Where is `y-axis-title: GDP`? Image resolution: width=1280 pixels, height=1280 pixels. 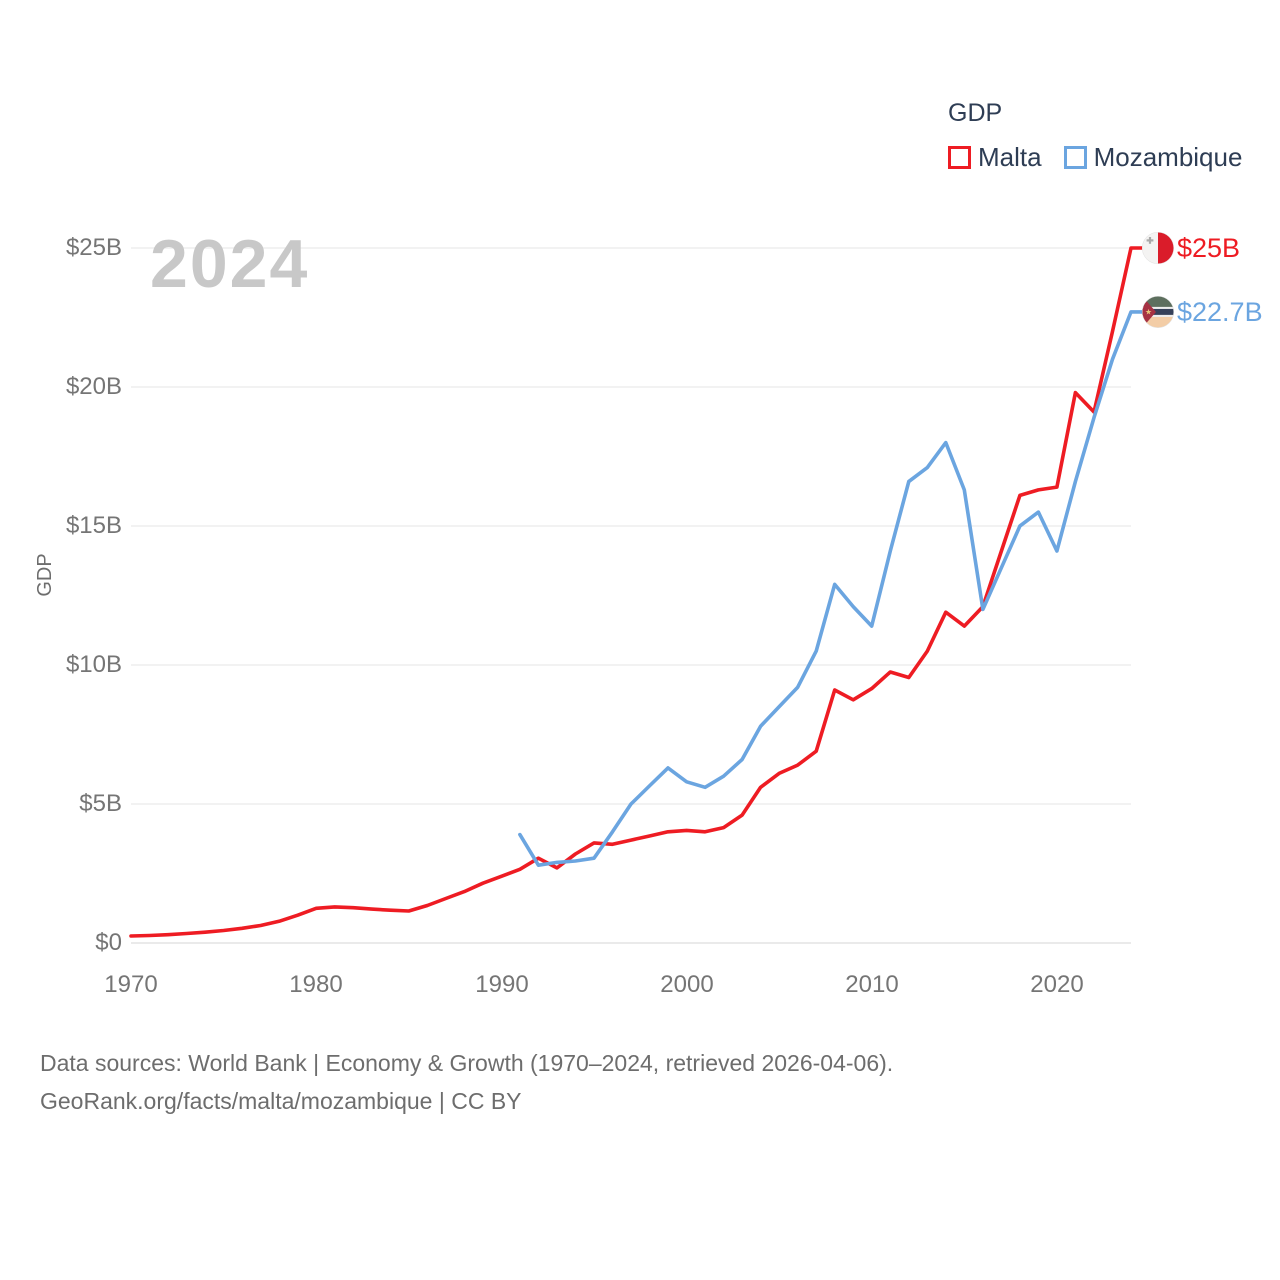 y-axis-title: GDP is located at coordinates (45, 575).